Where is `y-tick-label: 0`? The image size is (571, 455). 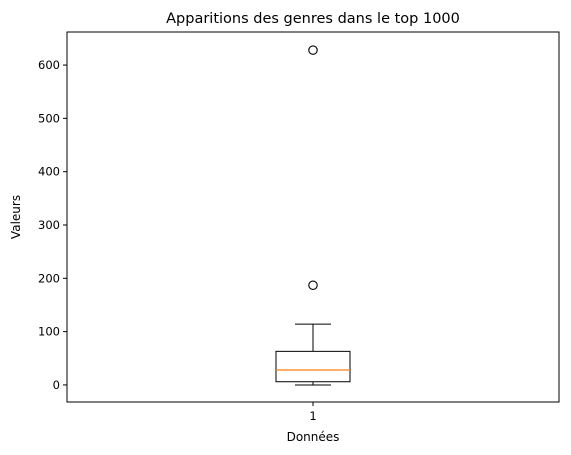
y-tick-label: 0 is located at coordinates (56, 385).